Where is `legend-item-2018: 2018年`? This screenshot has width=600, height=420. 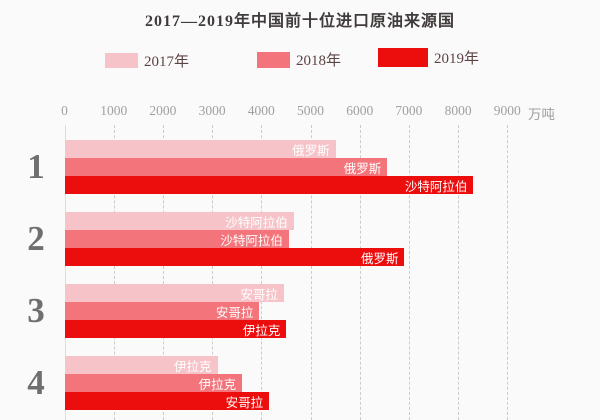
legend-item-2018: 2018年 is located at coordinates (299, 59).